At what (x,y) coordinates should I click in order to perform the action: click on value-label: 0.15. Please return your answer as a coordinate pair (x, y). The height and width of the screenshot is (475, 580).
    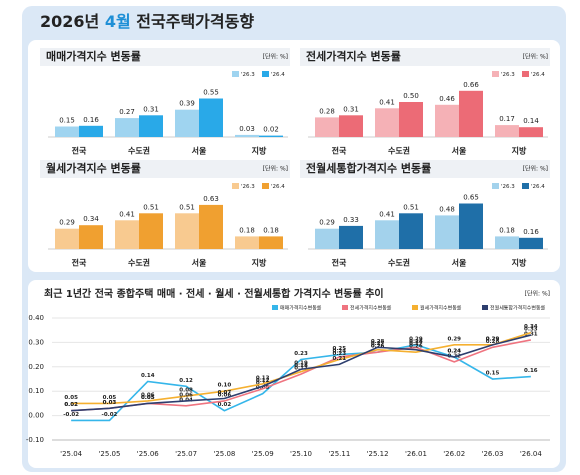
    Looking at the image, I should click on (493, 374).